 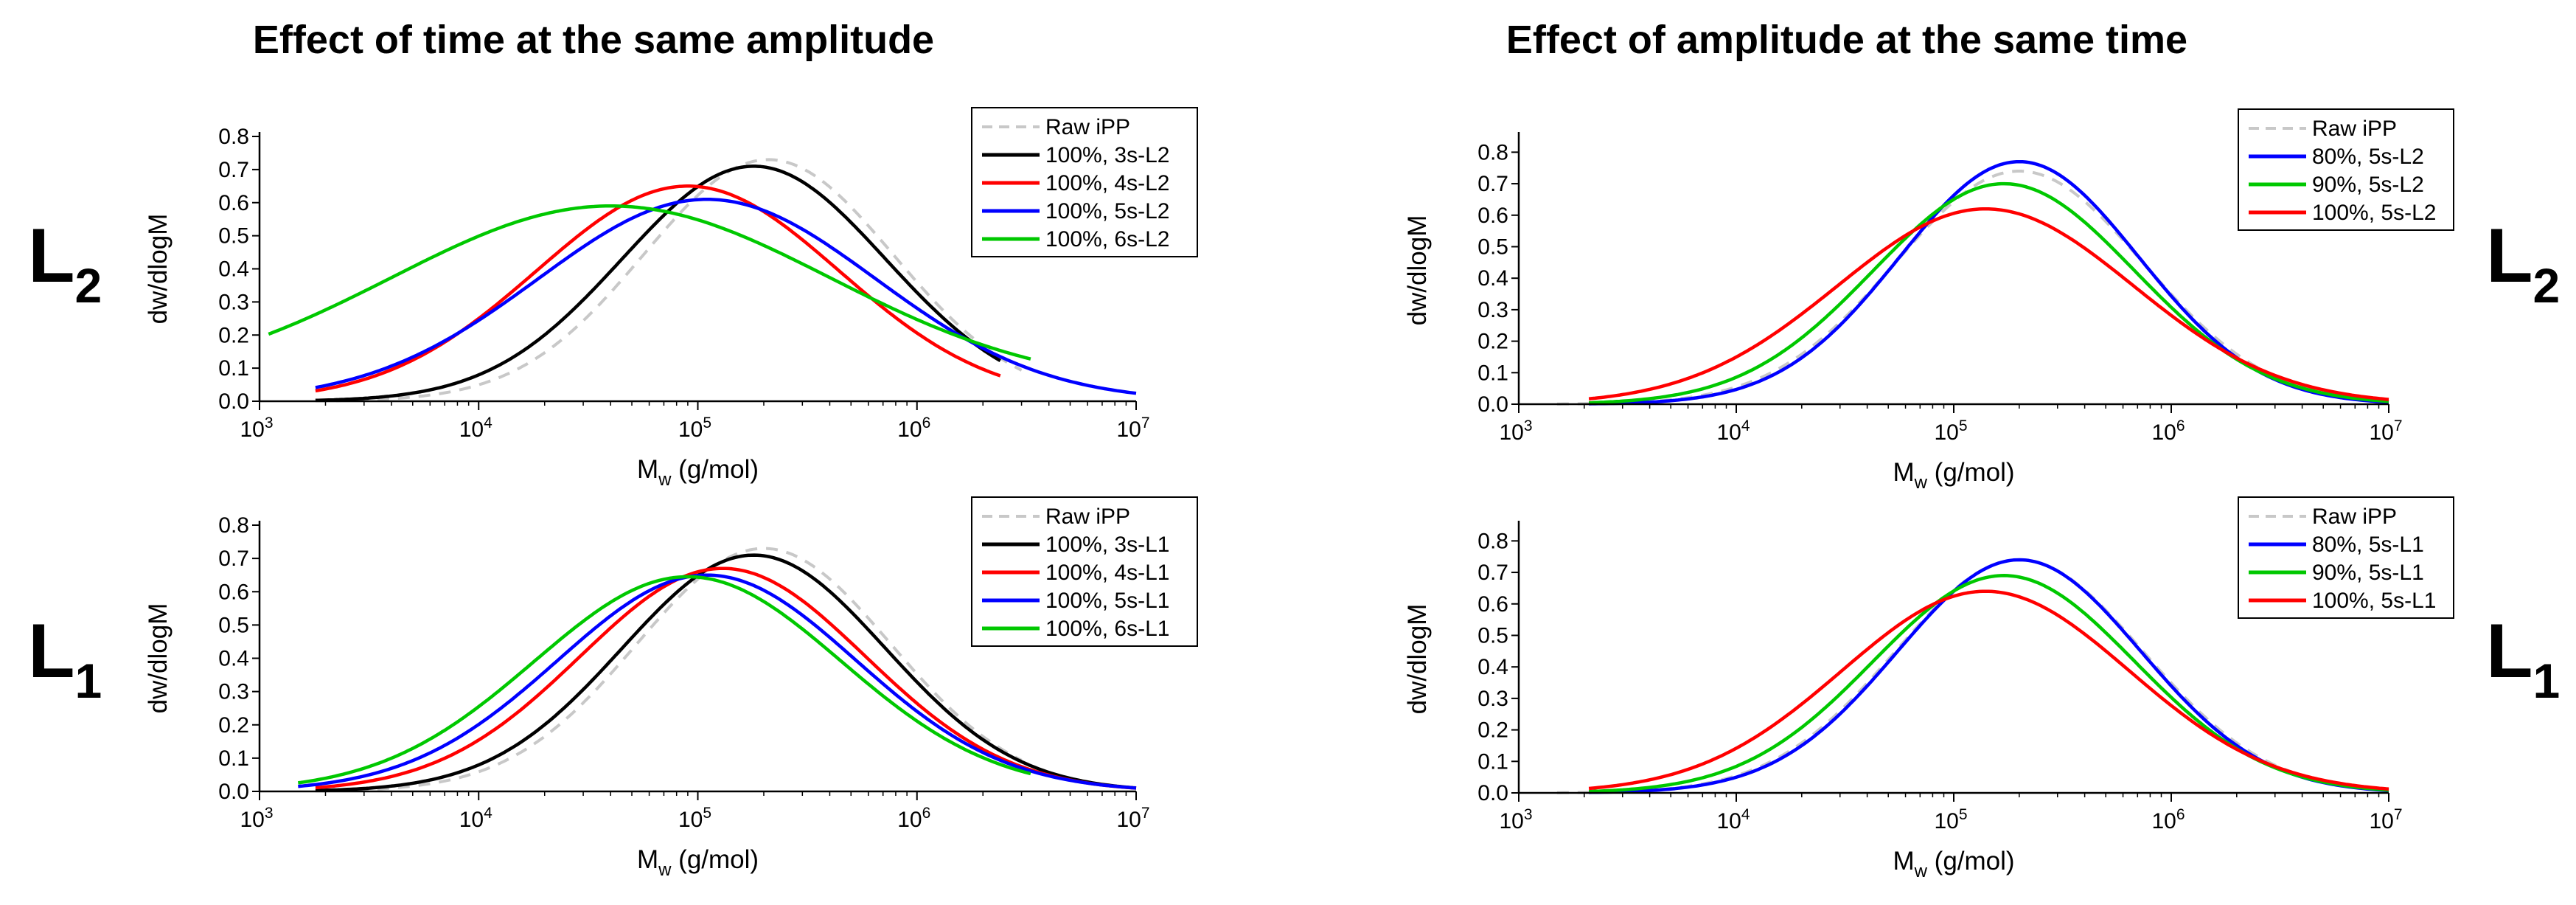 What do you see at coordinates (593, 40) in the screenshot?
I see `left-column-title: Effect of time at the same amplitude` at bounding box center [593, 40].